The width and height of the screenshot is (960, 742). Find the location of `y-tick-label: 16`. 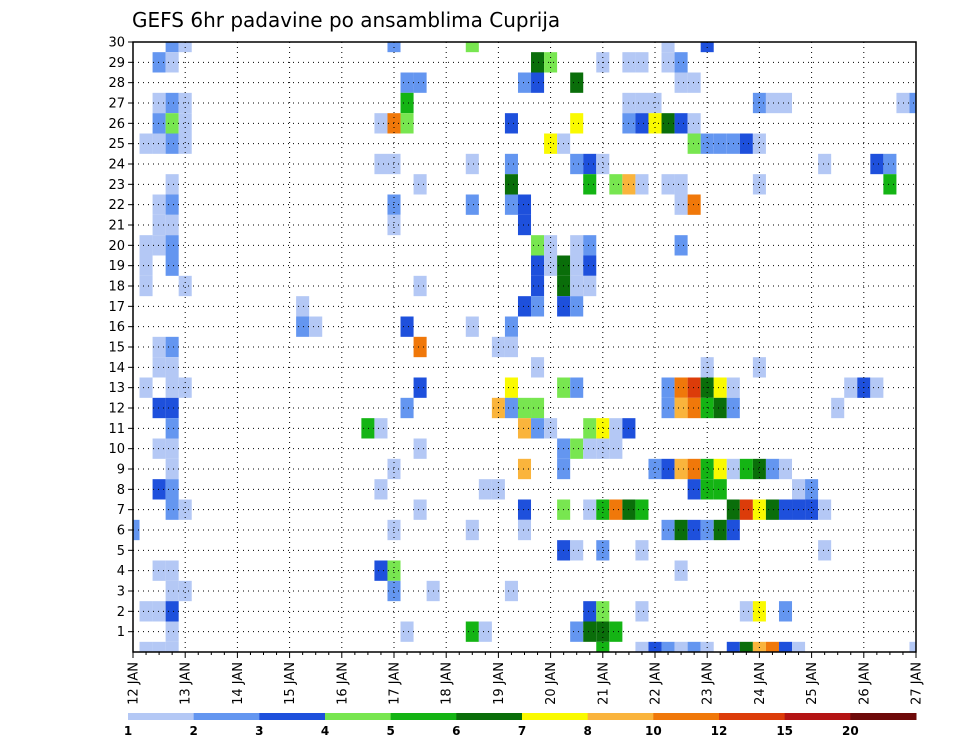

y-tick-label: 16 is located at coordinates (116, 327).